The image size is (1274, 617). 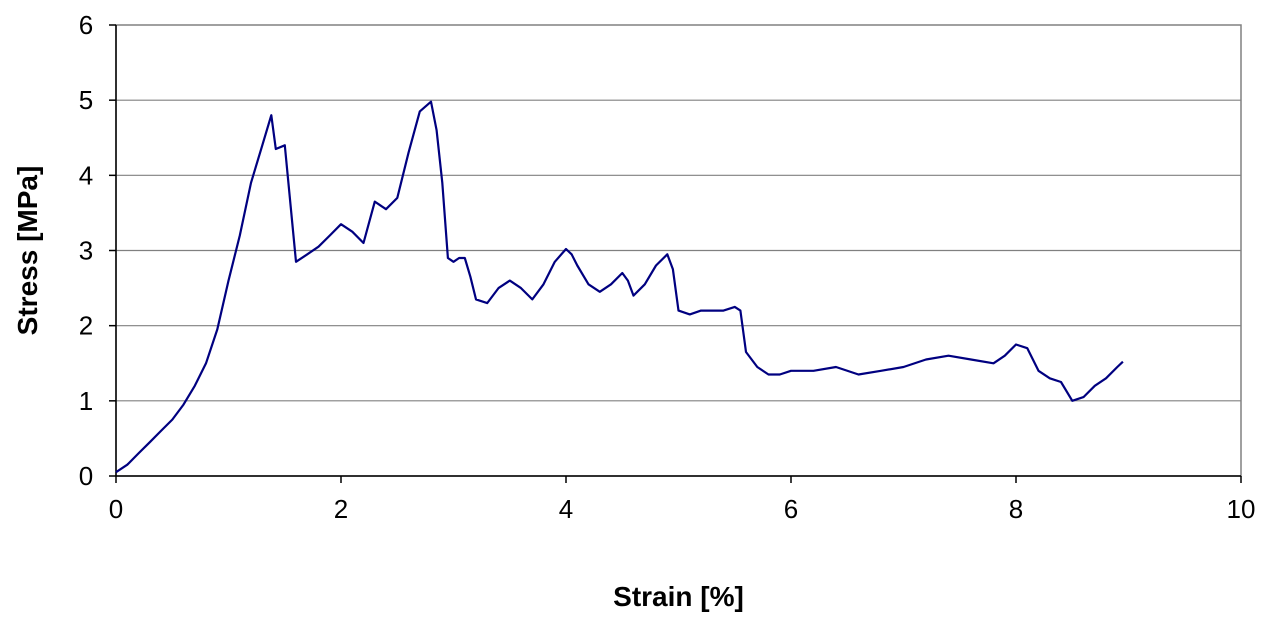 I want to click on y-tick-label-3: 3, so click(x=86, y=251).